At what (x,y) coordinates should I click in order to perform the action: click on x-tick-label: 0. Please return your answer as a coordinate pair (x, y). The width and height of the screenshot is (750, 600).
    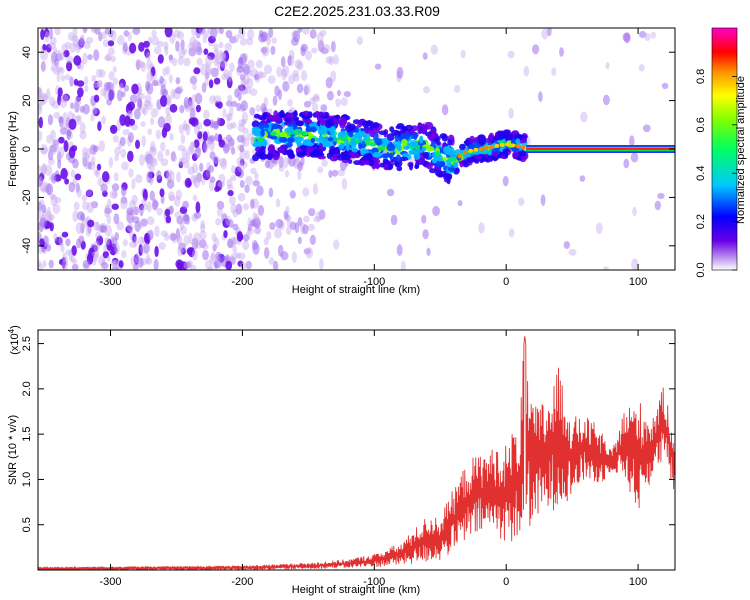
    Looking at the image, I should click on (506, 282).